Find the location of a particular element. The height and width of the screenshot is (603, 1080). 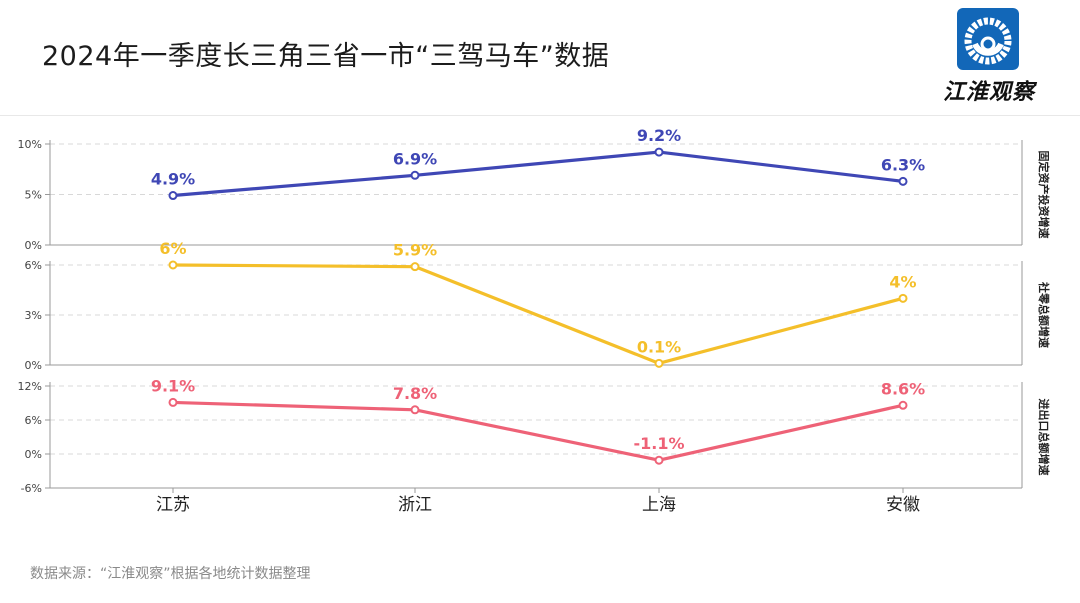

data-label: 8.6% is located at coordinates (903, 388).